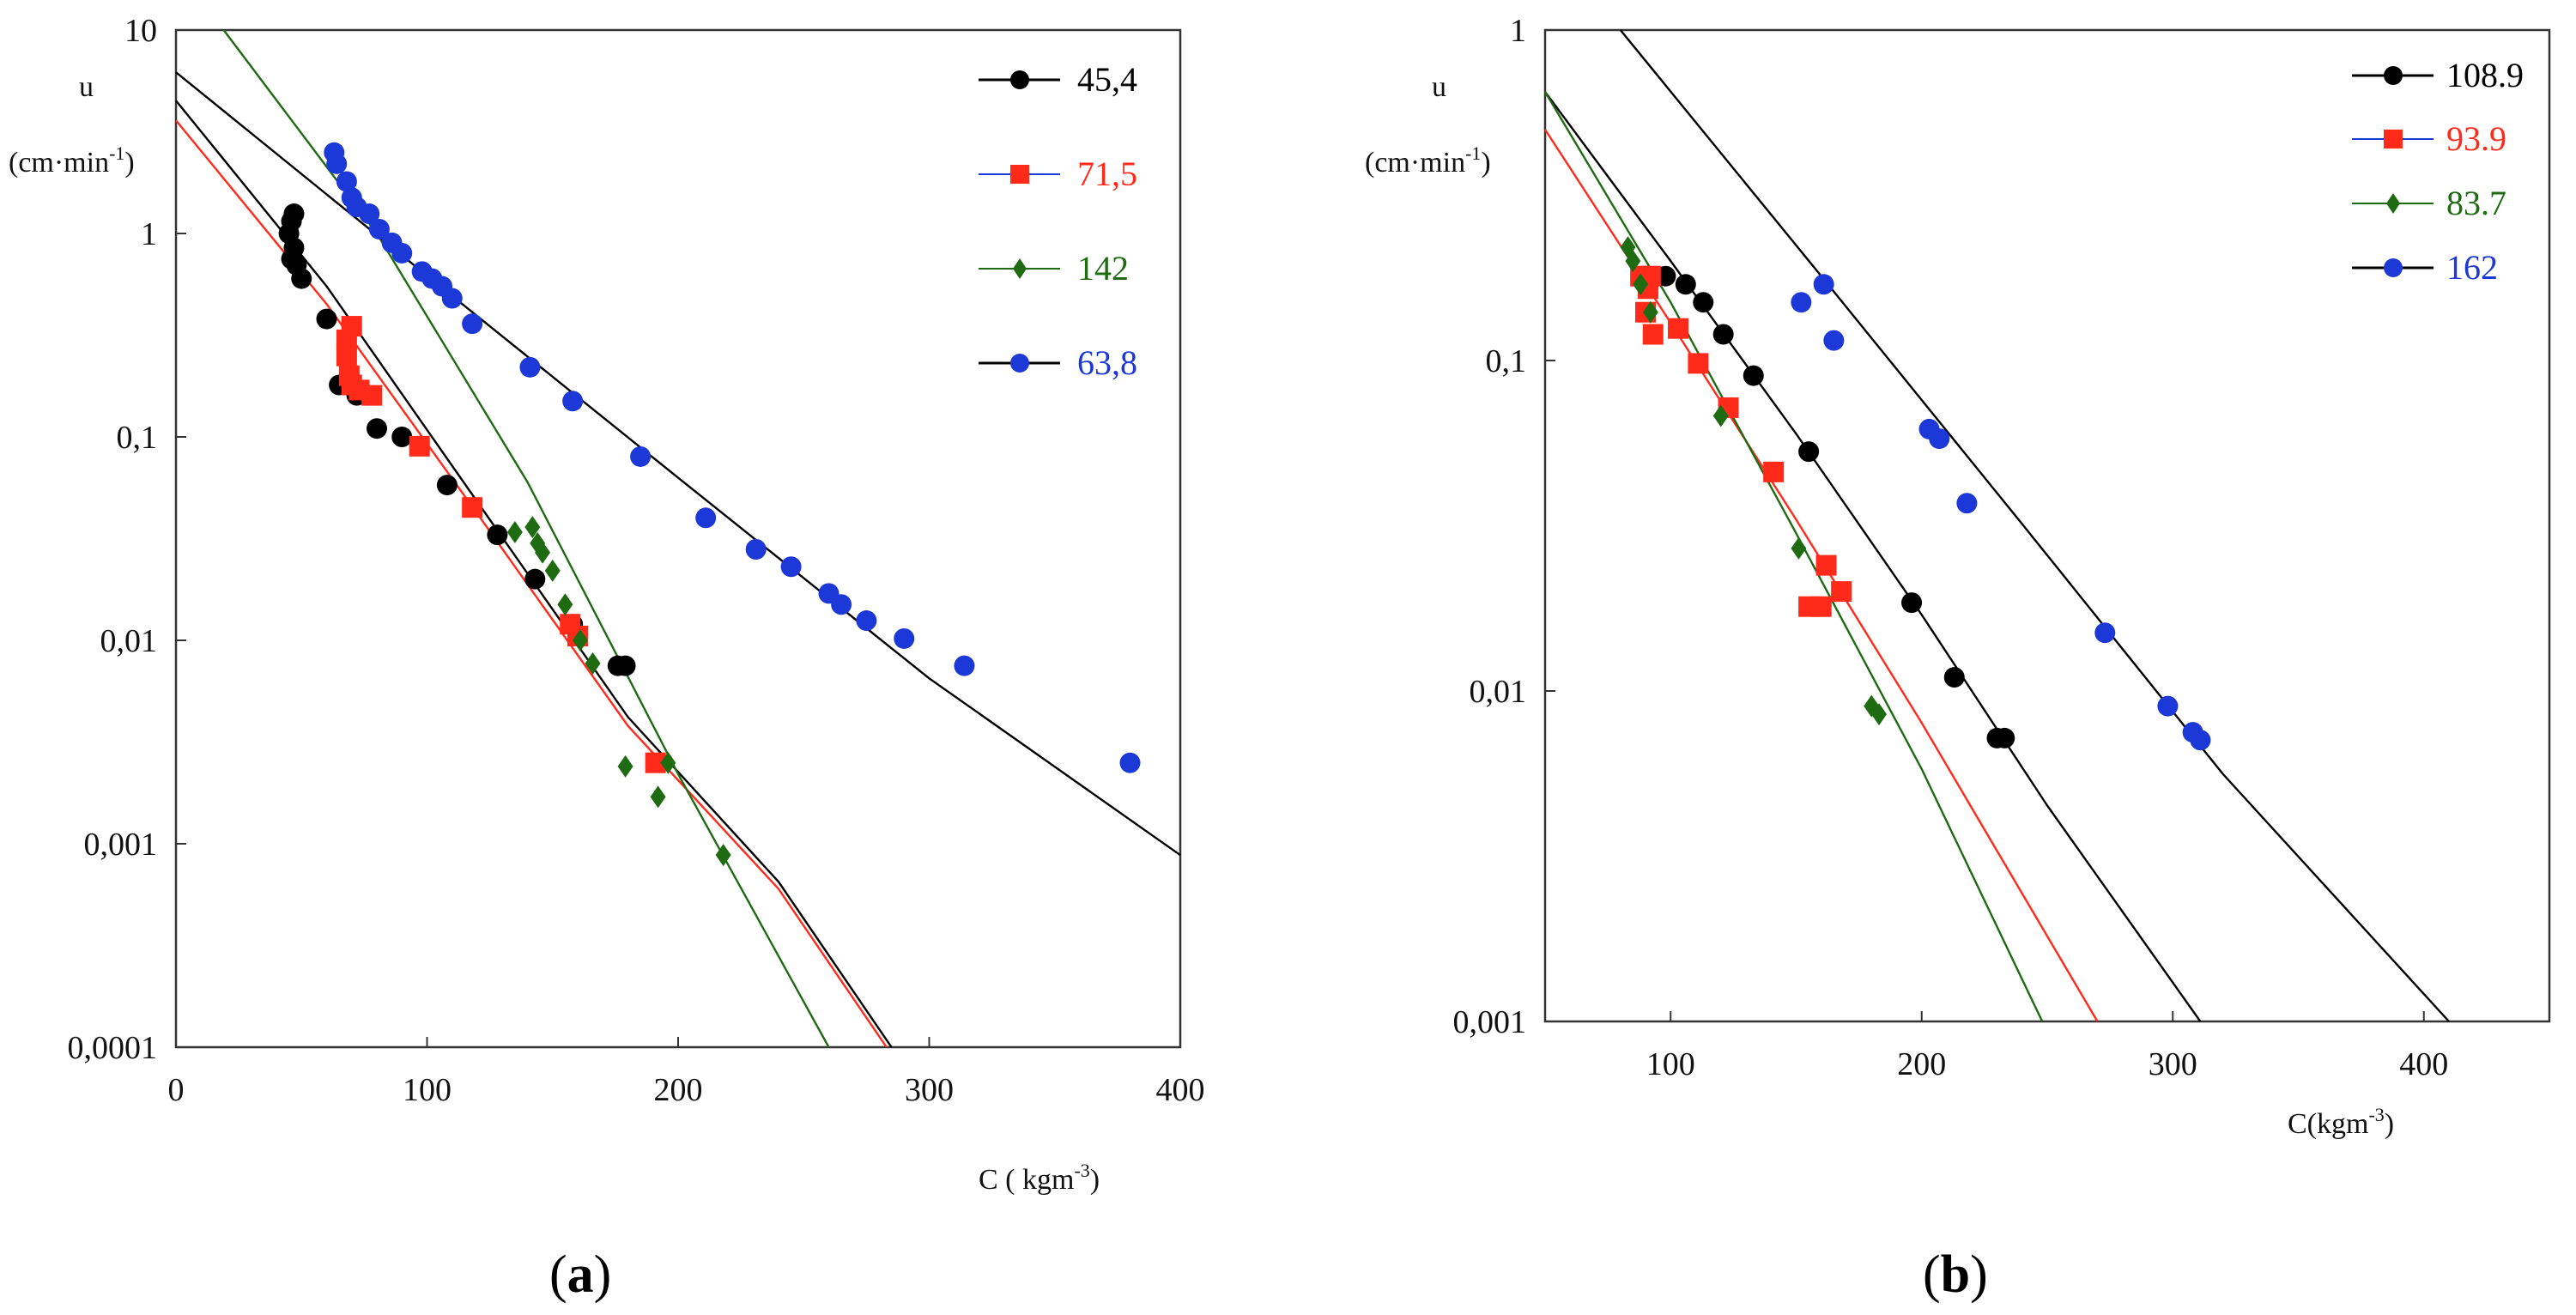 The width and height of the screenshot is (2576, 1315). Describe the element at coordinates (140, 31) in the screenshot. I see `chart-a-ytick-label-0: 10` at that location.